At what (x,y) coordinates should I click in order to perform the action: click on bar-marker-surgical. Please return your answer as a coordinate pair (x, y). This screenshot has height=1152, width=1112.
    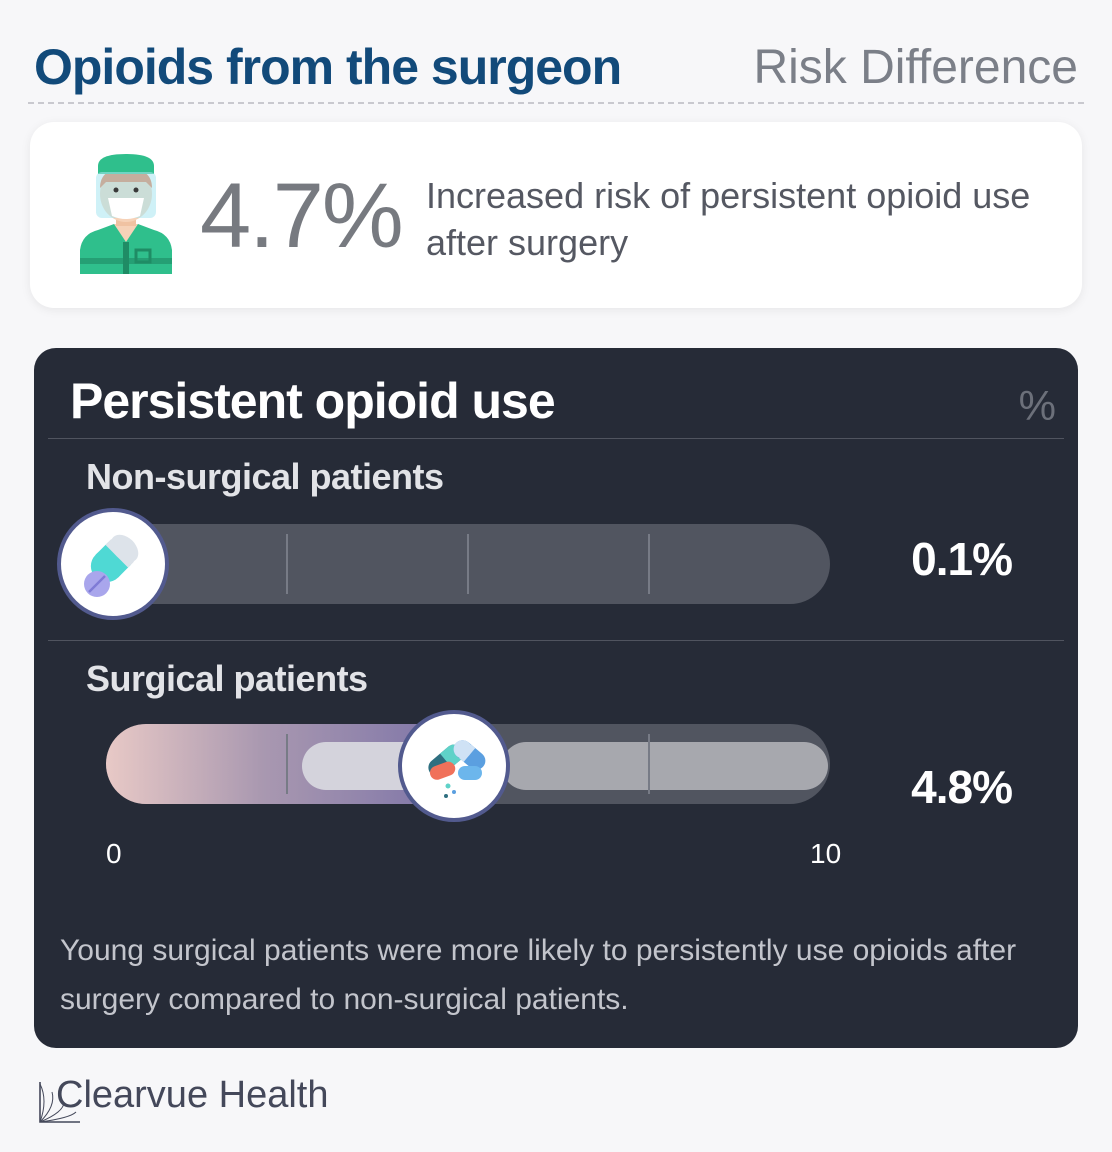
    Looking at the image, I should click on (453, 766).